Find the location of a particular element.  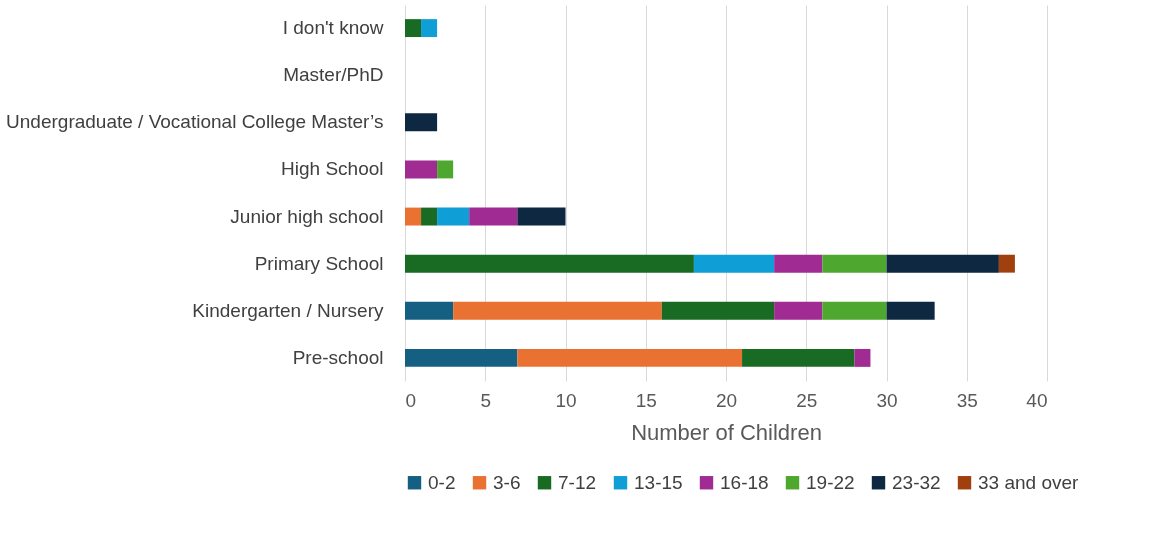

legend-label: 33 and over is located at coordinates (1029, 482).